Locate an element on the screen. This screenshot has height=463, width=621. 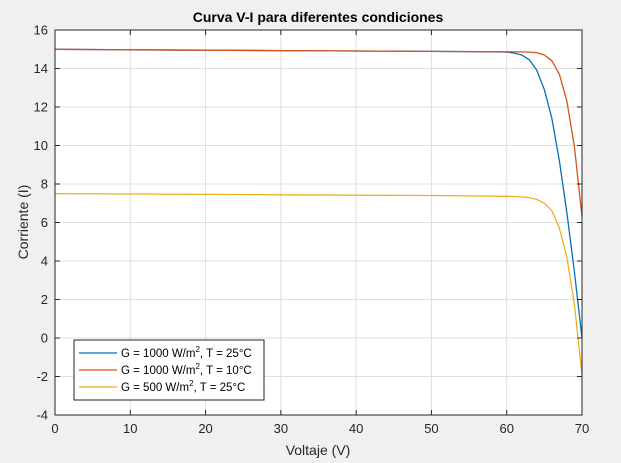
x-tick-label: 30 is located at coordinates (281, 428).